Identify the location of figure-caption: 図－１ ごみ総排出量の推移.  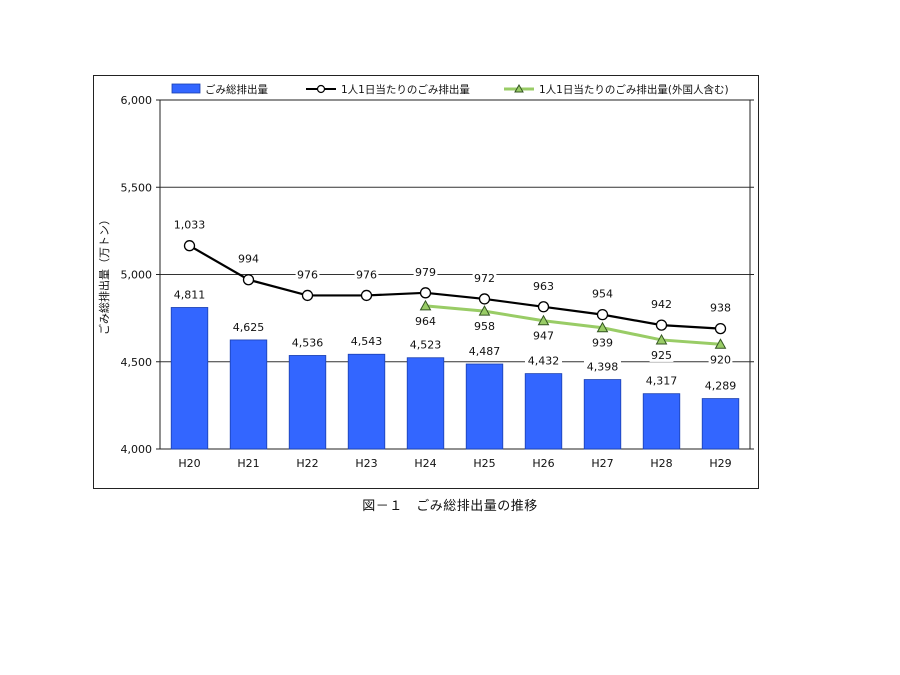
(450, 506).